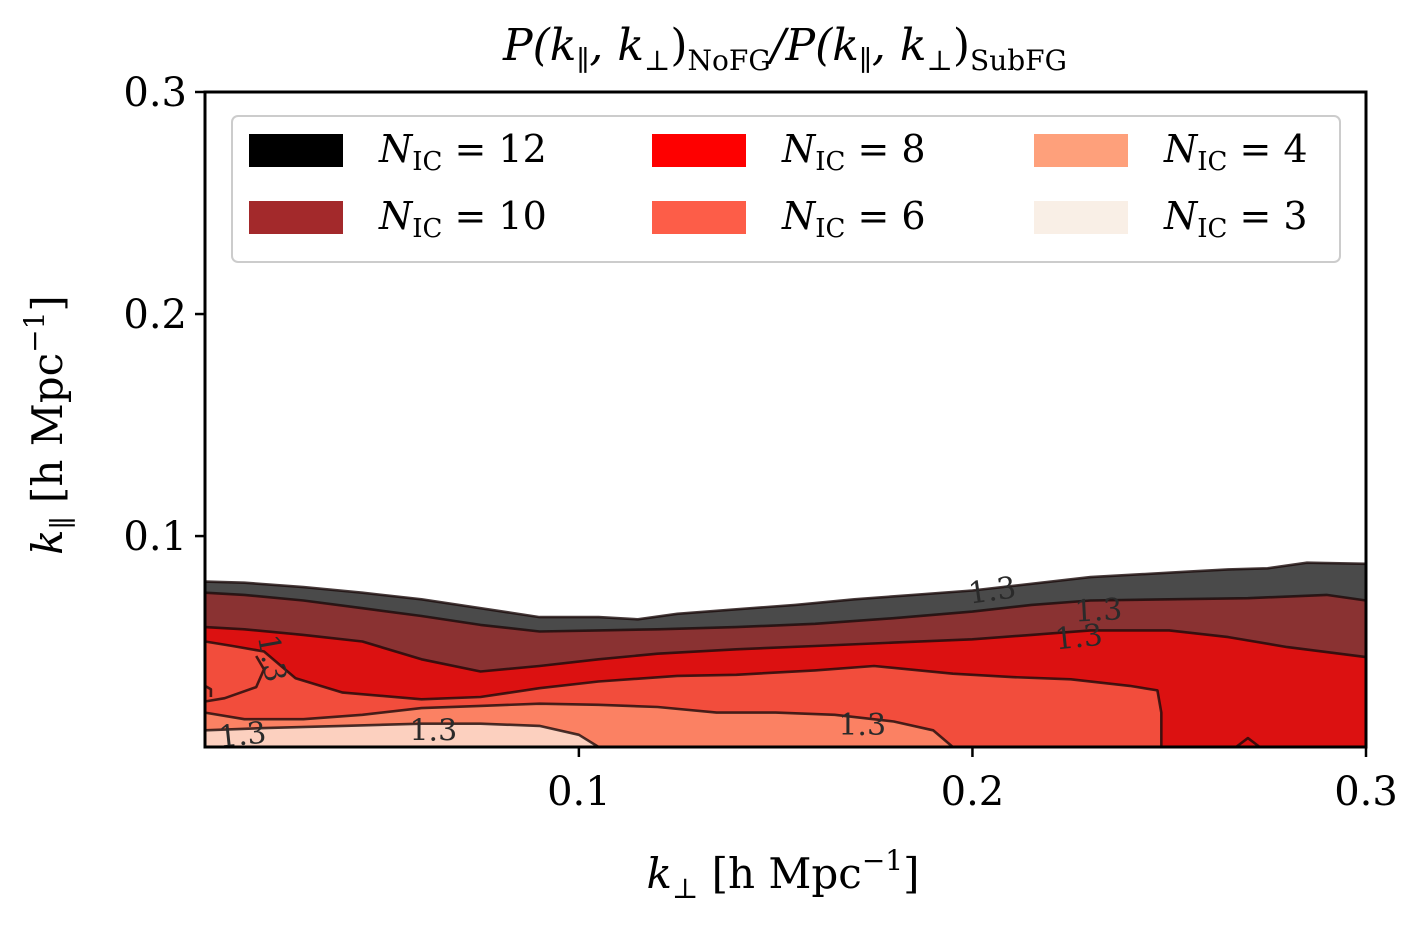 The height and width of the screenshot is (930, 1419). I want to click on contour-label-6: 1.3, so click(433, 730).